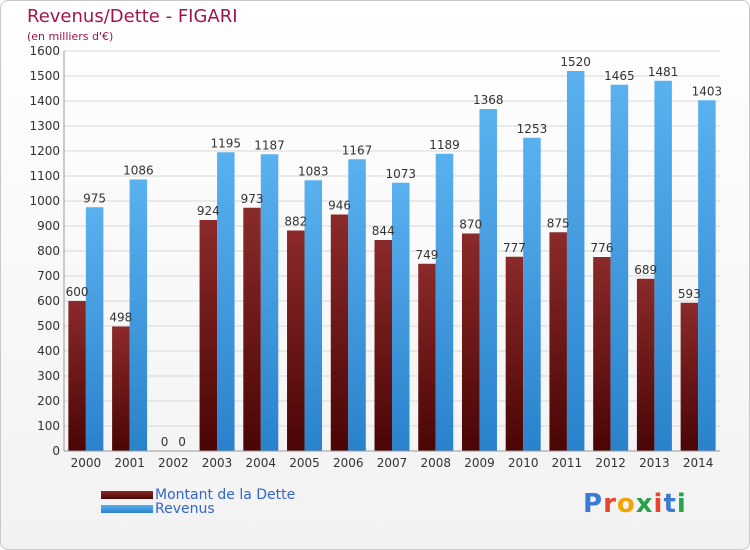 Image resolution: width=750 pixels, height=550 pixels. Describe the element at coordinates (138, 315) in the screenshot. I see `bar-revenue-2001` at that location.